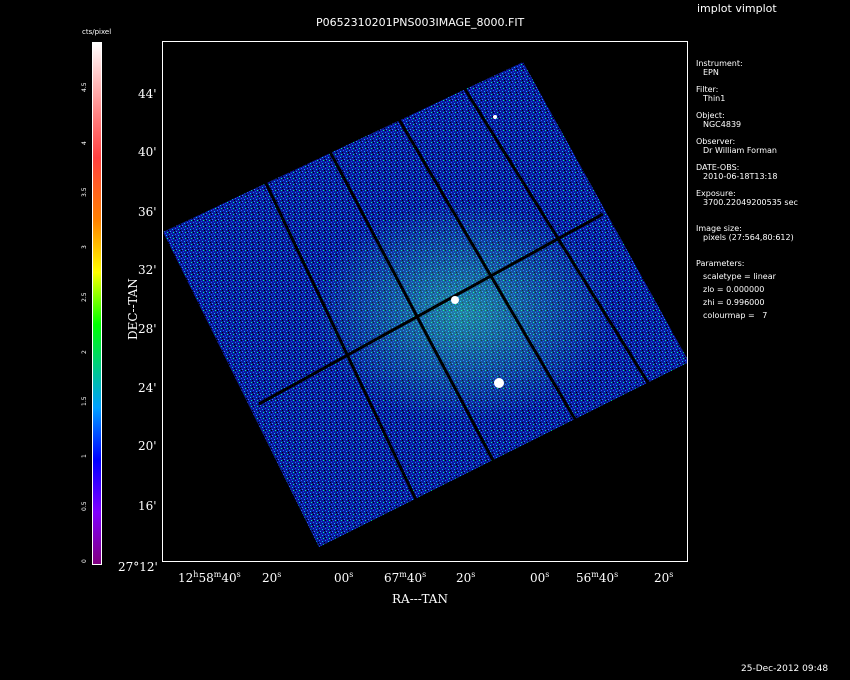  What do you see at coordinates (84, 87) in the screenshot?
I see `colorbar-tick-label: 4.5` at bounding box center [84, 87].